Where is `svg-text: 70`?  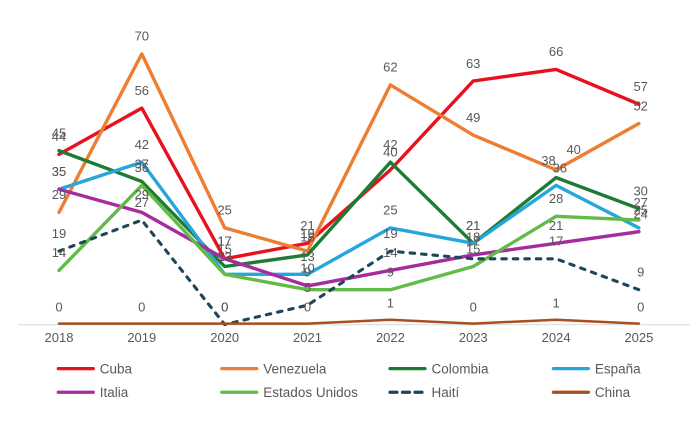 svg-text: 70 is located at coordinates (142, 36).